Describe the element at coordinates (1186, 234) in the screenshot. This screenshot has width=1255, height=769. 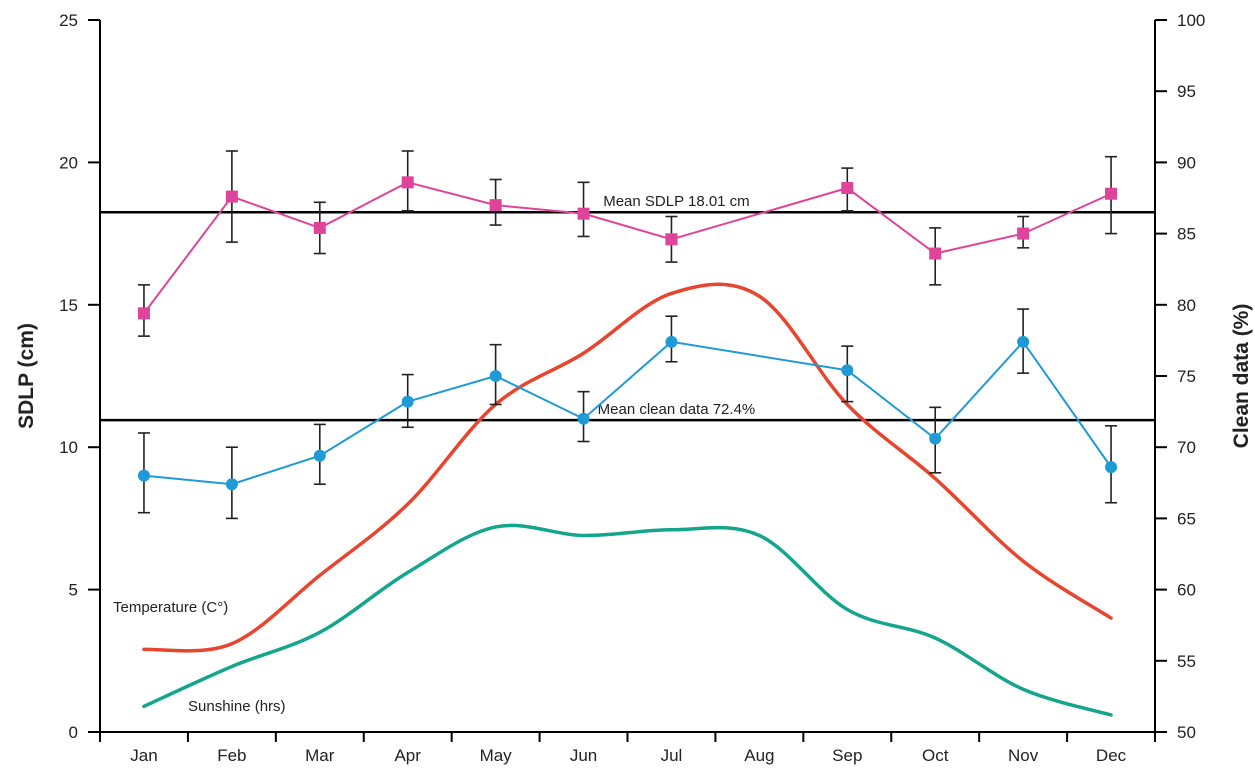
I see `right-tick-label: 85` at that location.